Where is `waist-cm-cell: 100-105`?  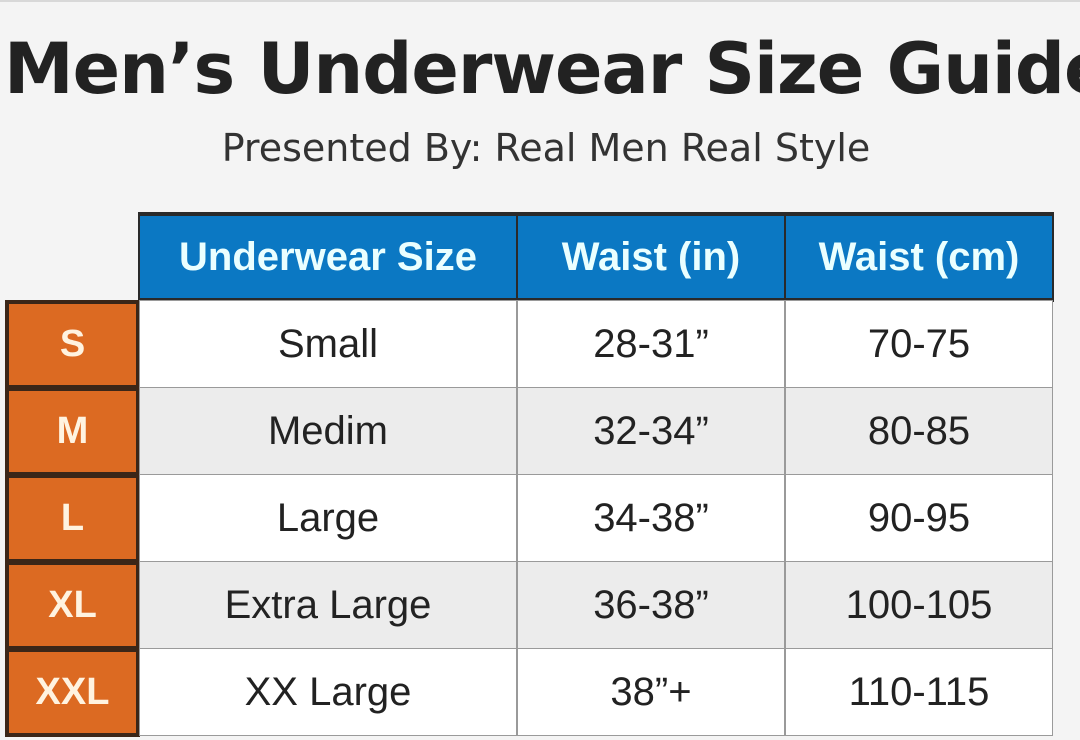
waist-cm-cell: 100-105 is located at coordinates (919, 605).